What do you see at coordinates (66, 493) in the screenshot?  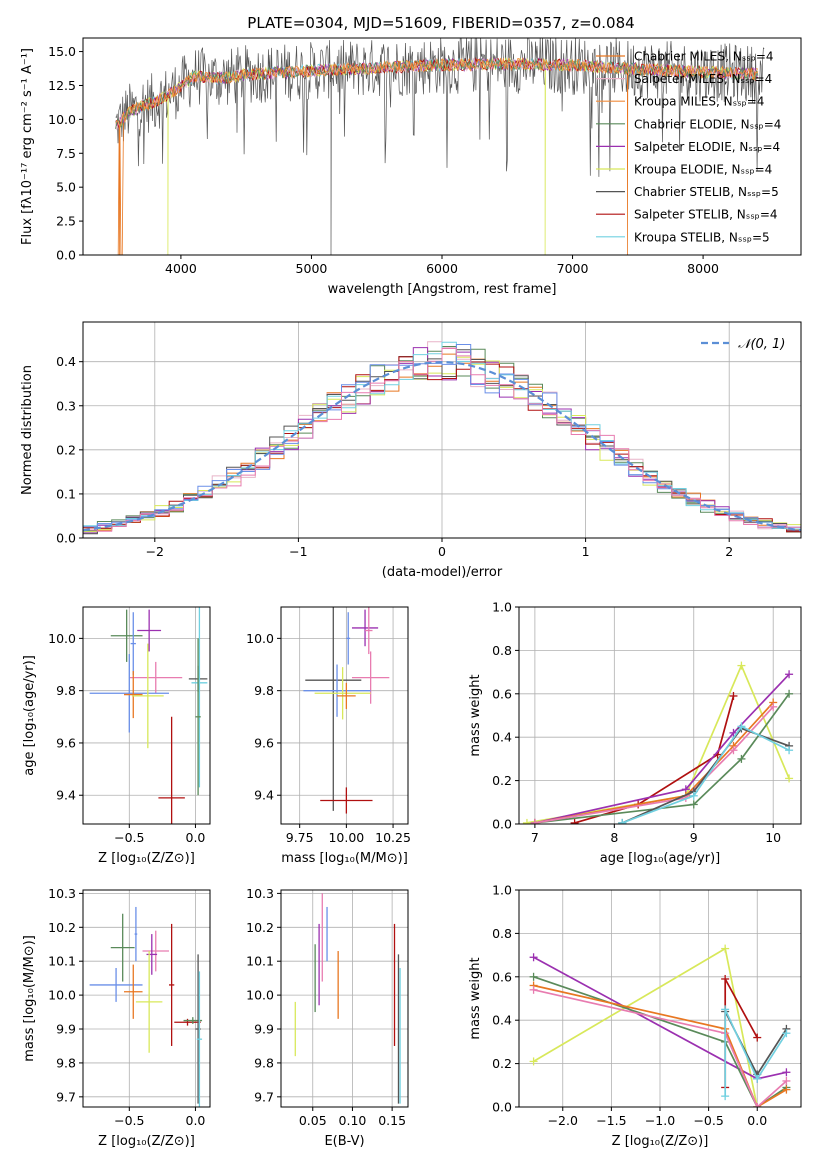 I see `y-tick-label: 0.1` at bounding box center [66, 493].